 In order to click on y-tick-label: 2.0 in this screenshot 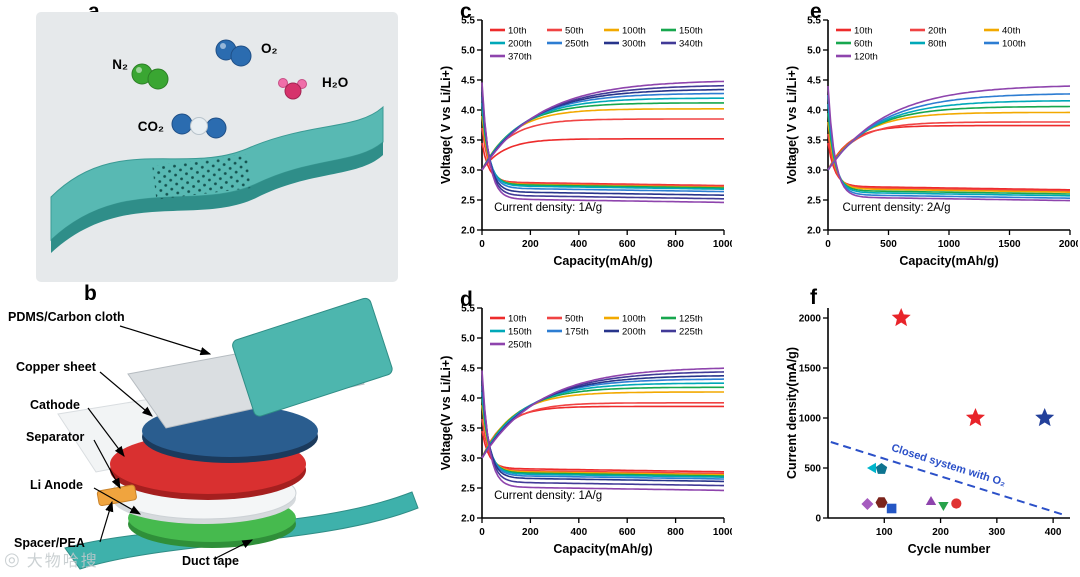, I will do `click(814, 231)`.